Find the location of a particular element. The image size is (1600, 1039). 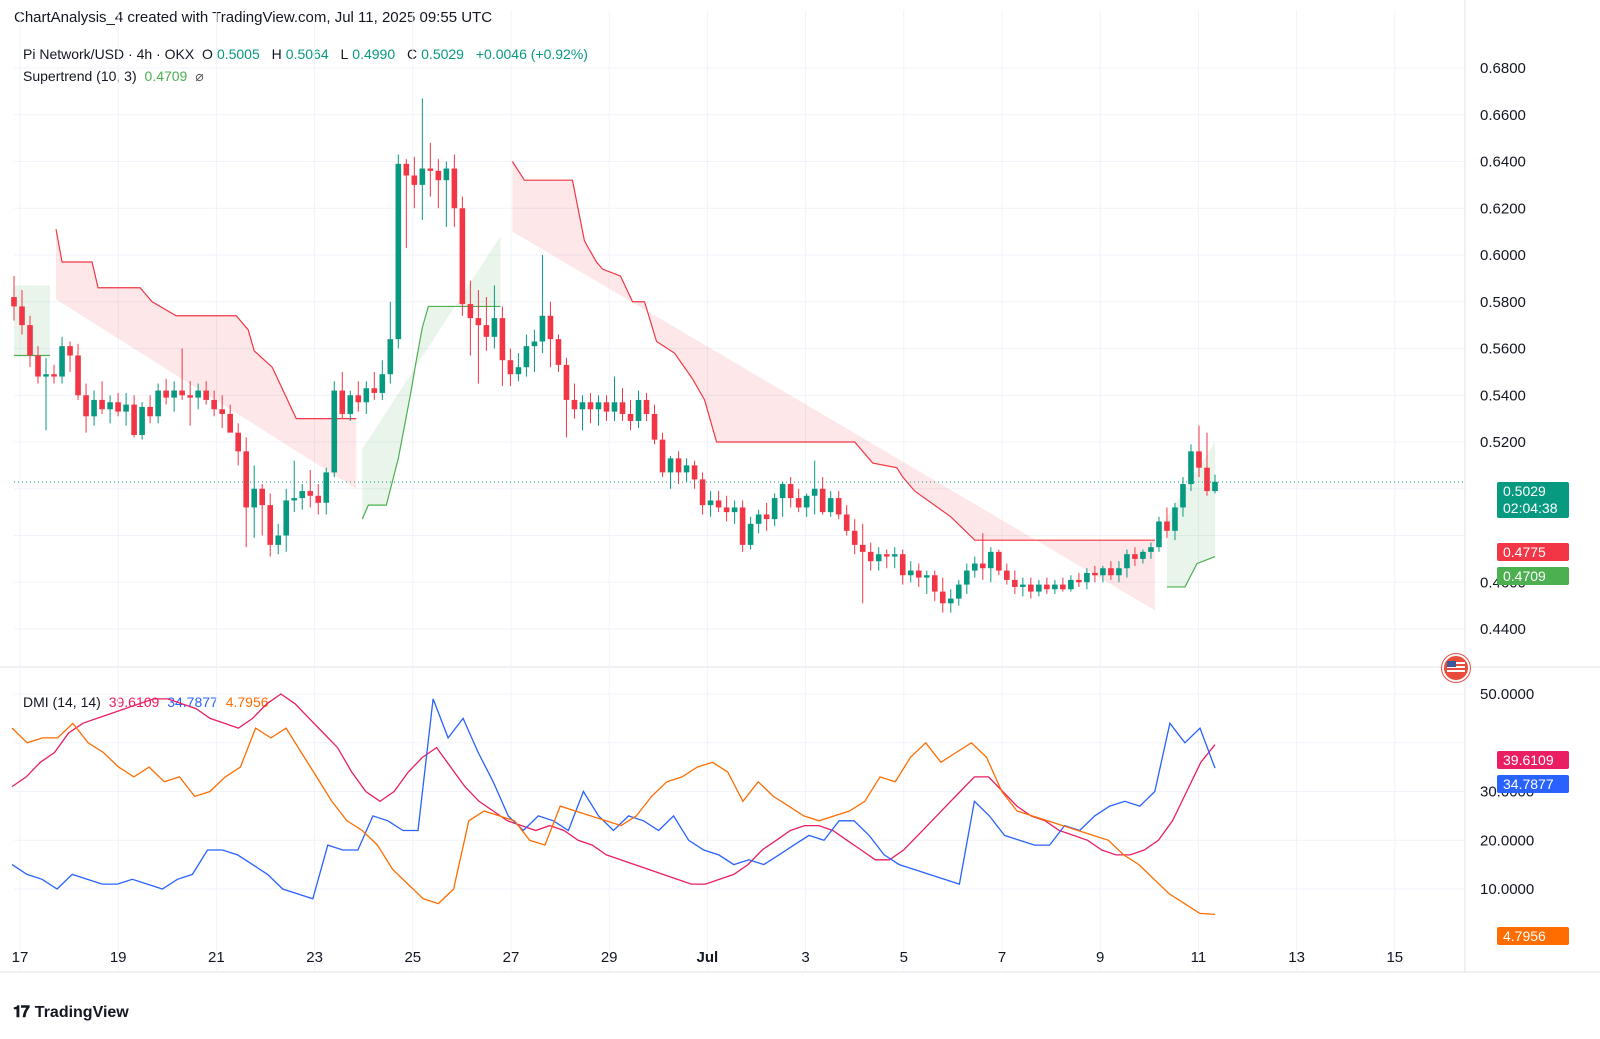

price-axis-label: 0.5400 is located at coordinates (1503, 395).